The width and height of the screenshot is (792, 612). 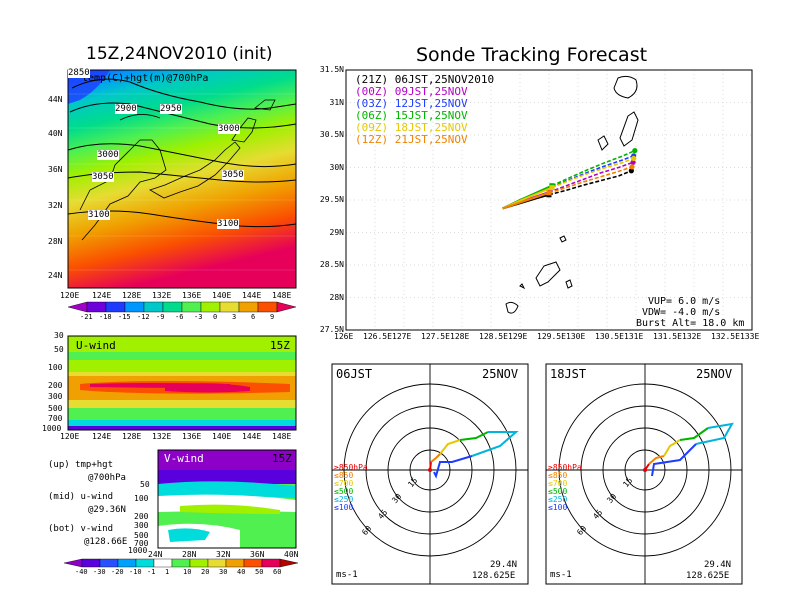 I want to click on colorbar-tick-label: -40, so click(x=81, y=572).